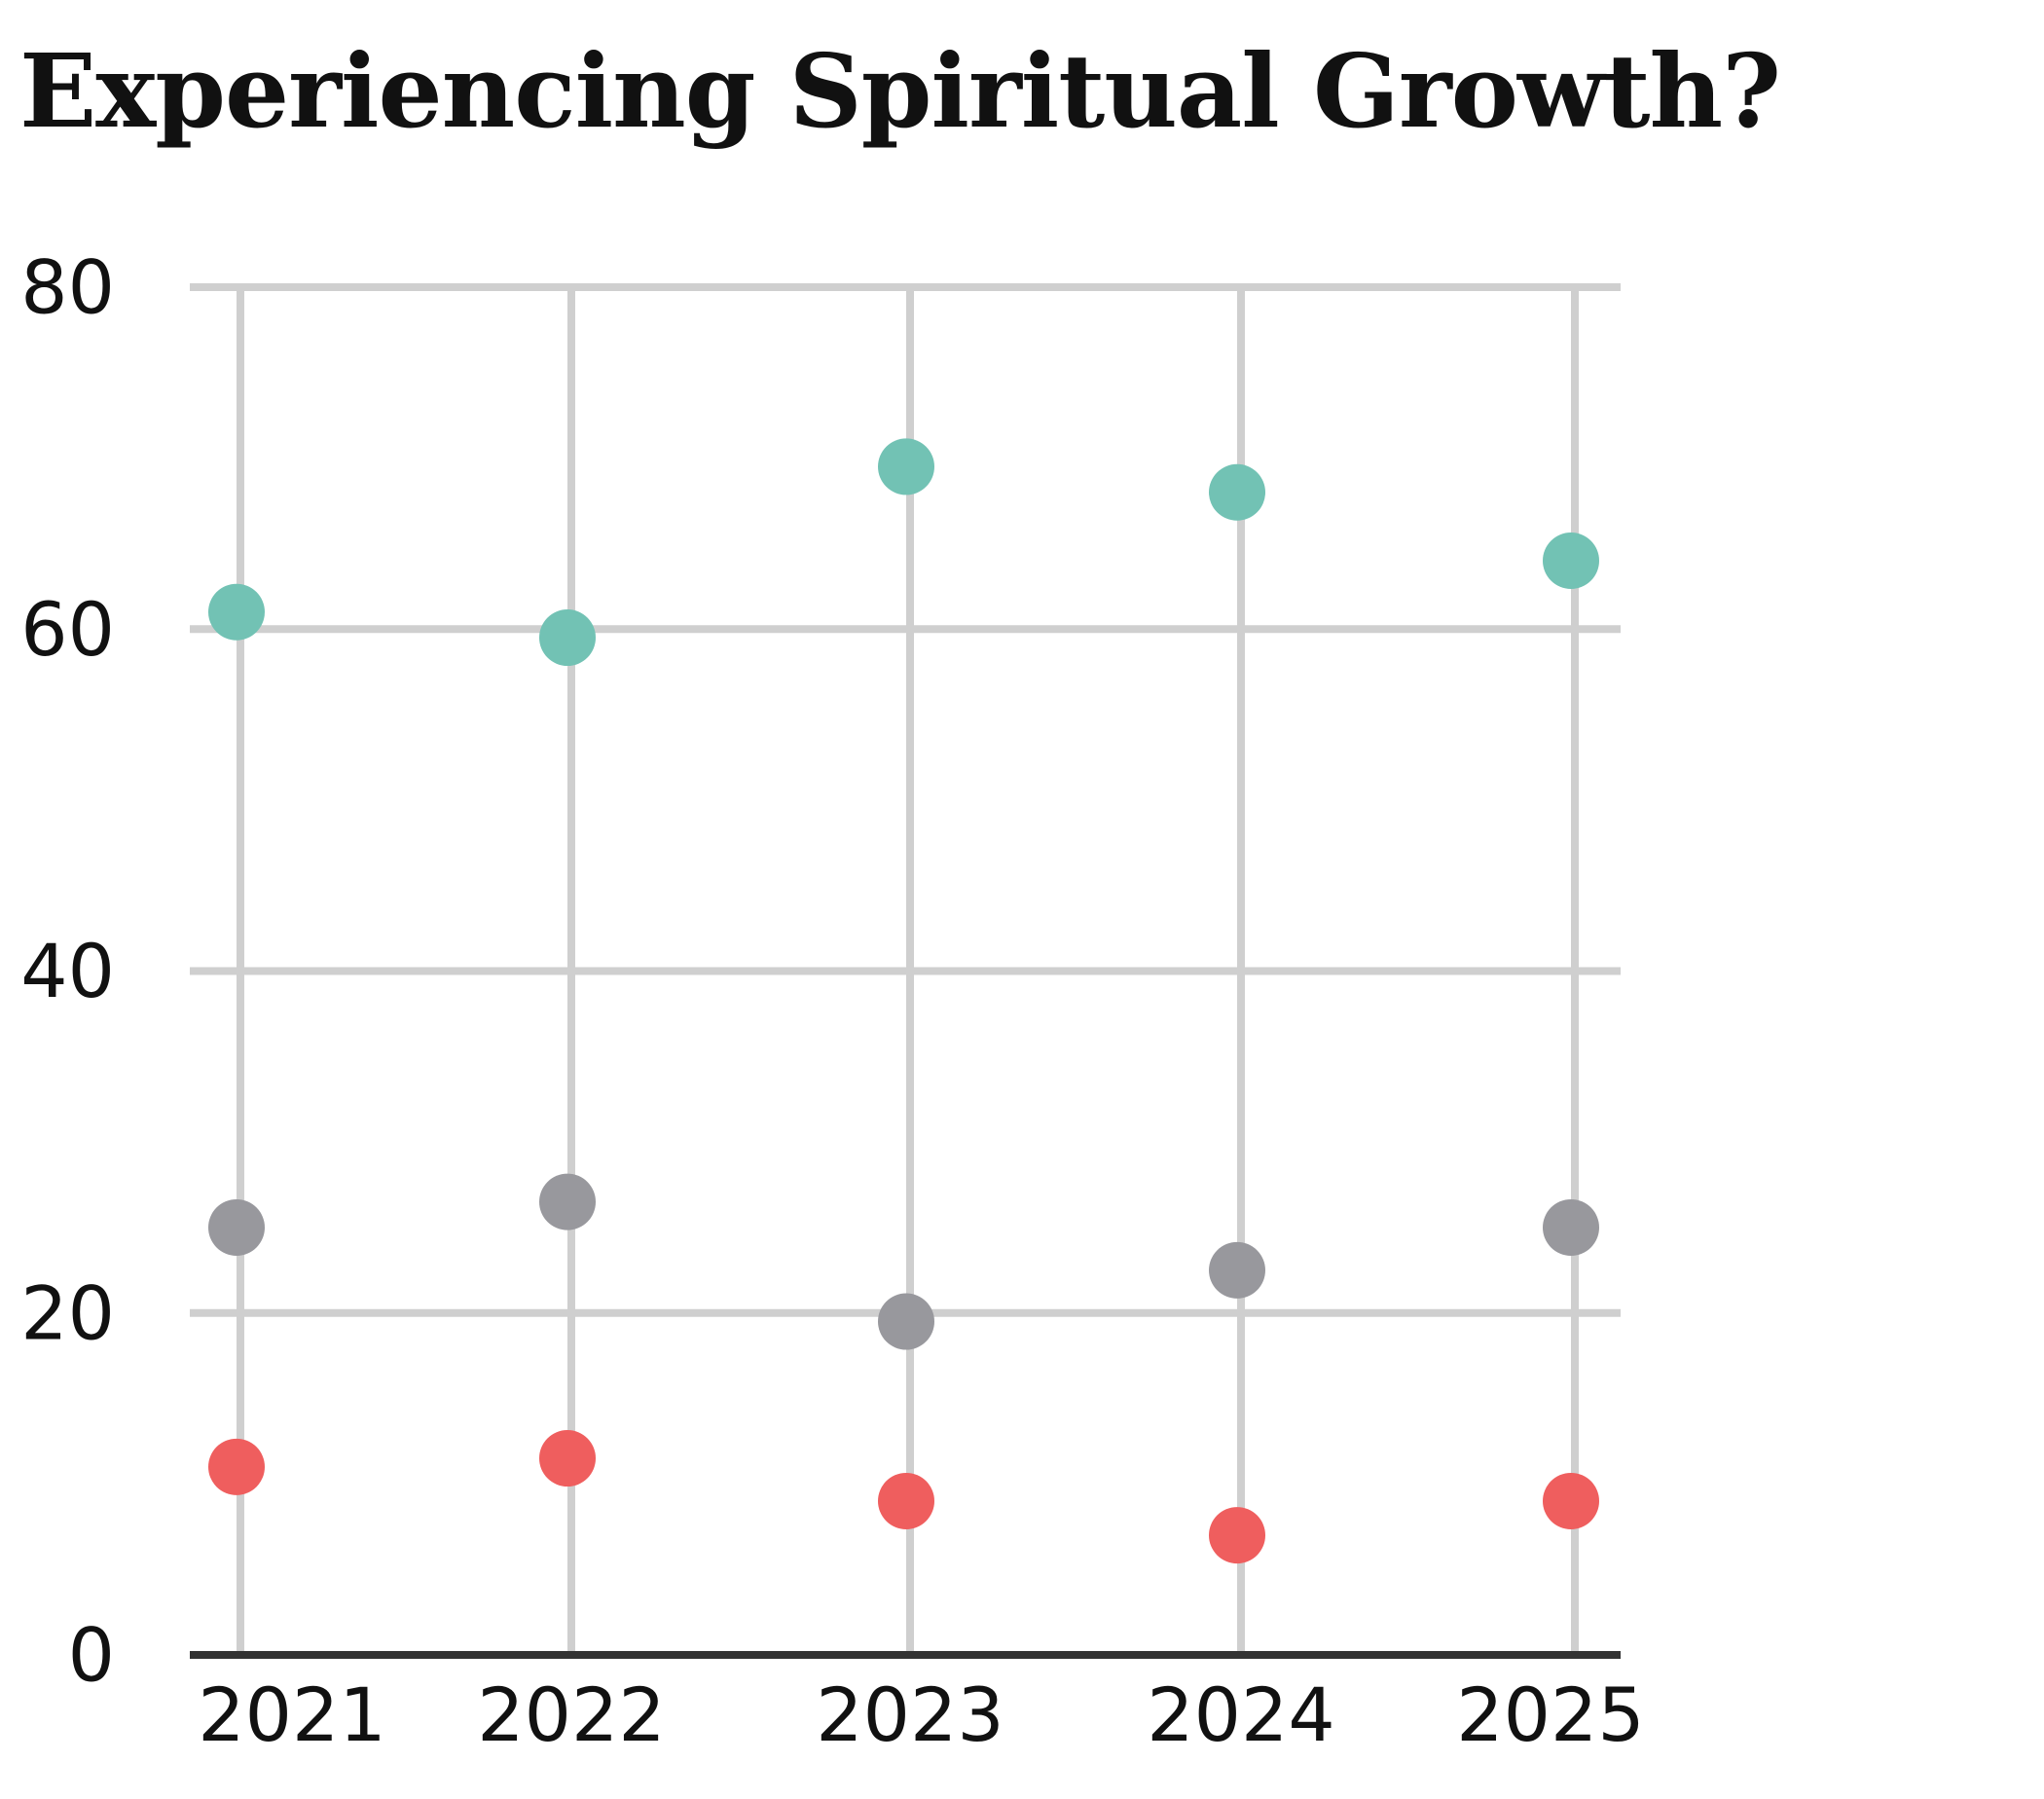  Describe the element at coordinates (906, 467) in the screenshot. I see `data-point-series1-2023` at that location.